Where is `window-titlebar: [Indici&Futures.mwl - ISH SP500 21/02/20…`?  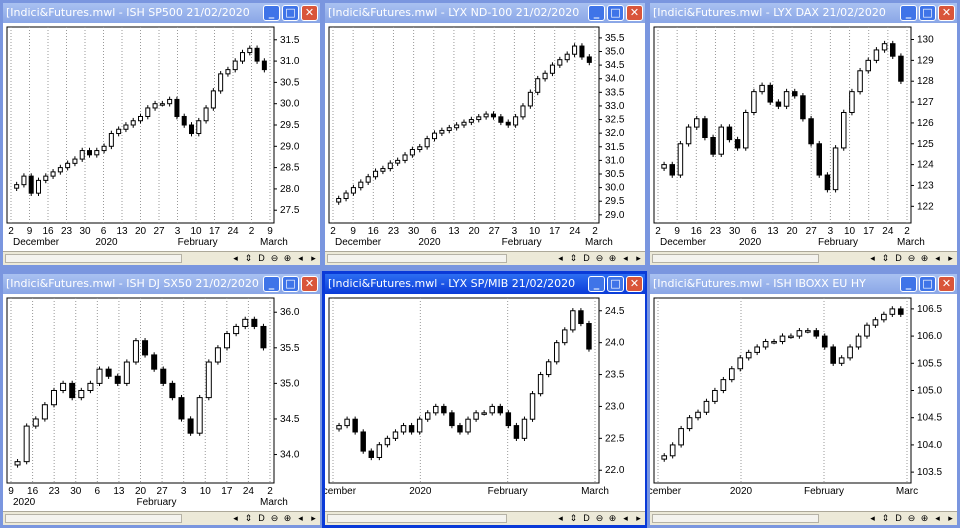 window-titlebar: [Indici&Futures.mwl - ISH SP500 21/02/20… is located at coordinates (161, 13).